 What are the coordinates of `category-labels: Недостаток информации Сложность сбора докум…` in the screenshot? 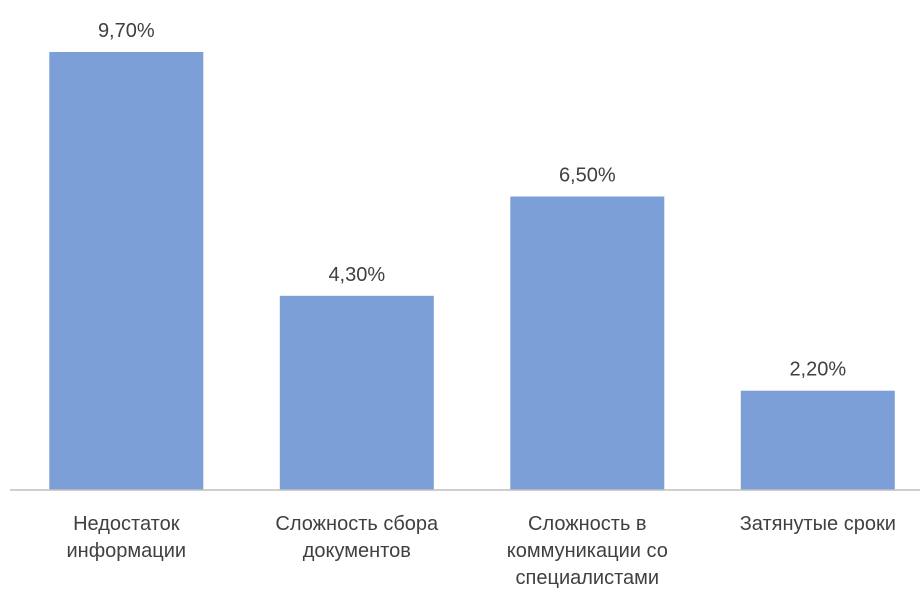 It's located at (481, 551).